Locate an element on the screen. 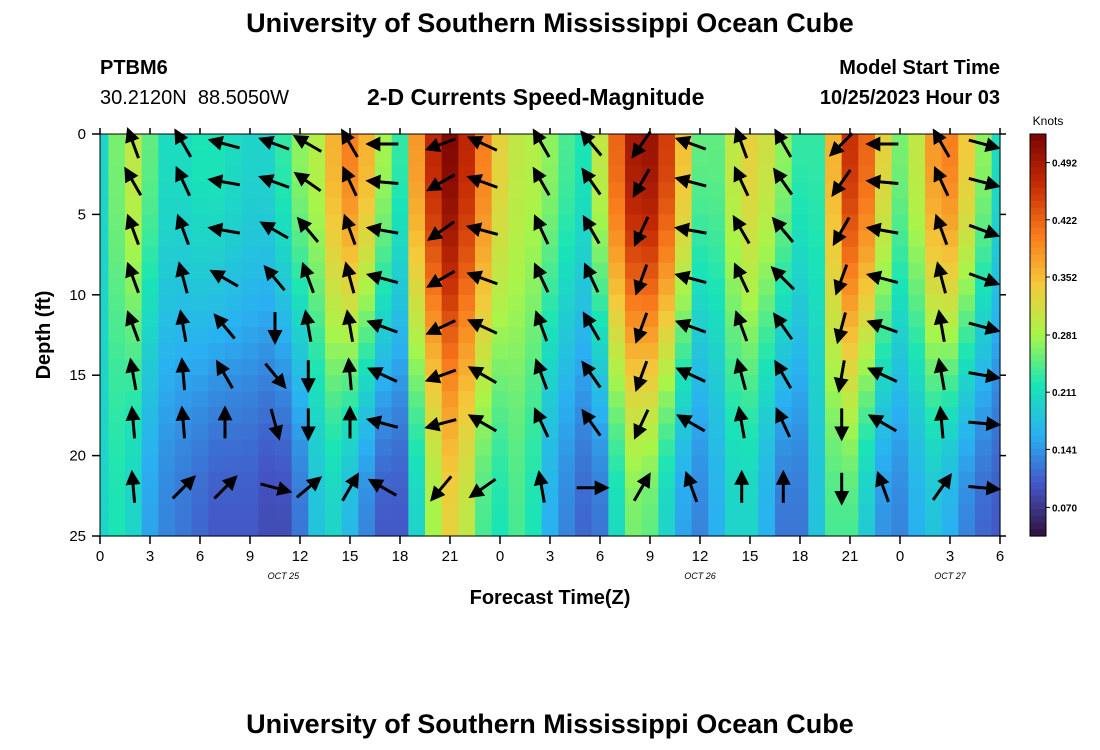  model-start-label: Model Start Time is located at coordinates (919, 68).